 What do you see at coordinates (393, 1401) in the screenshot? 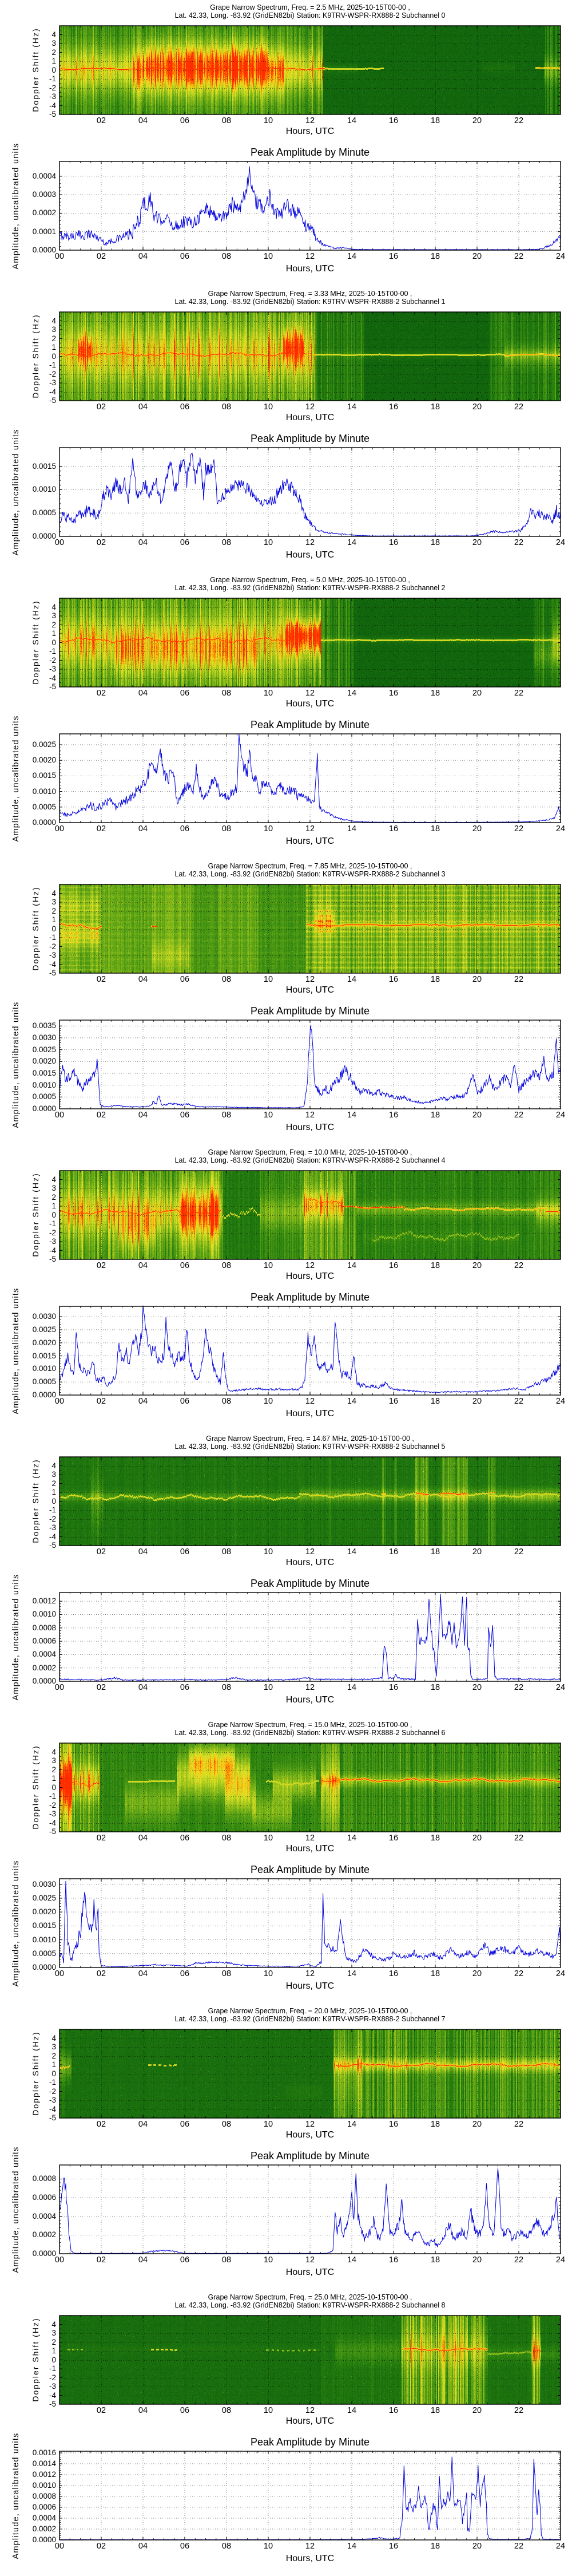
I see `amp-xtick-label: 16` at bounding box center [393, 1401].